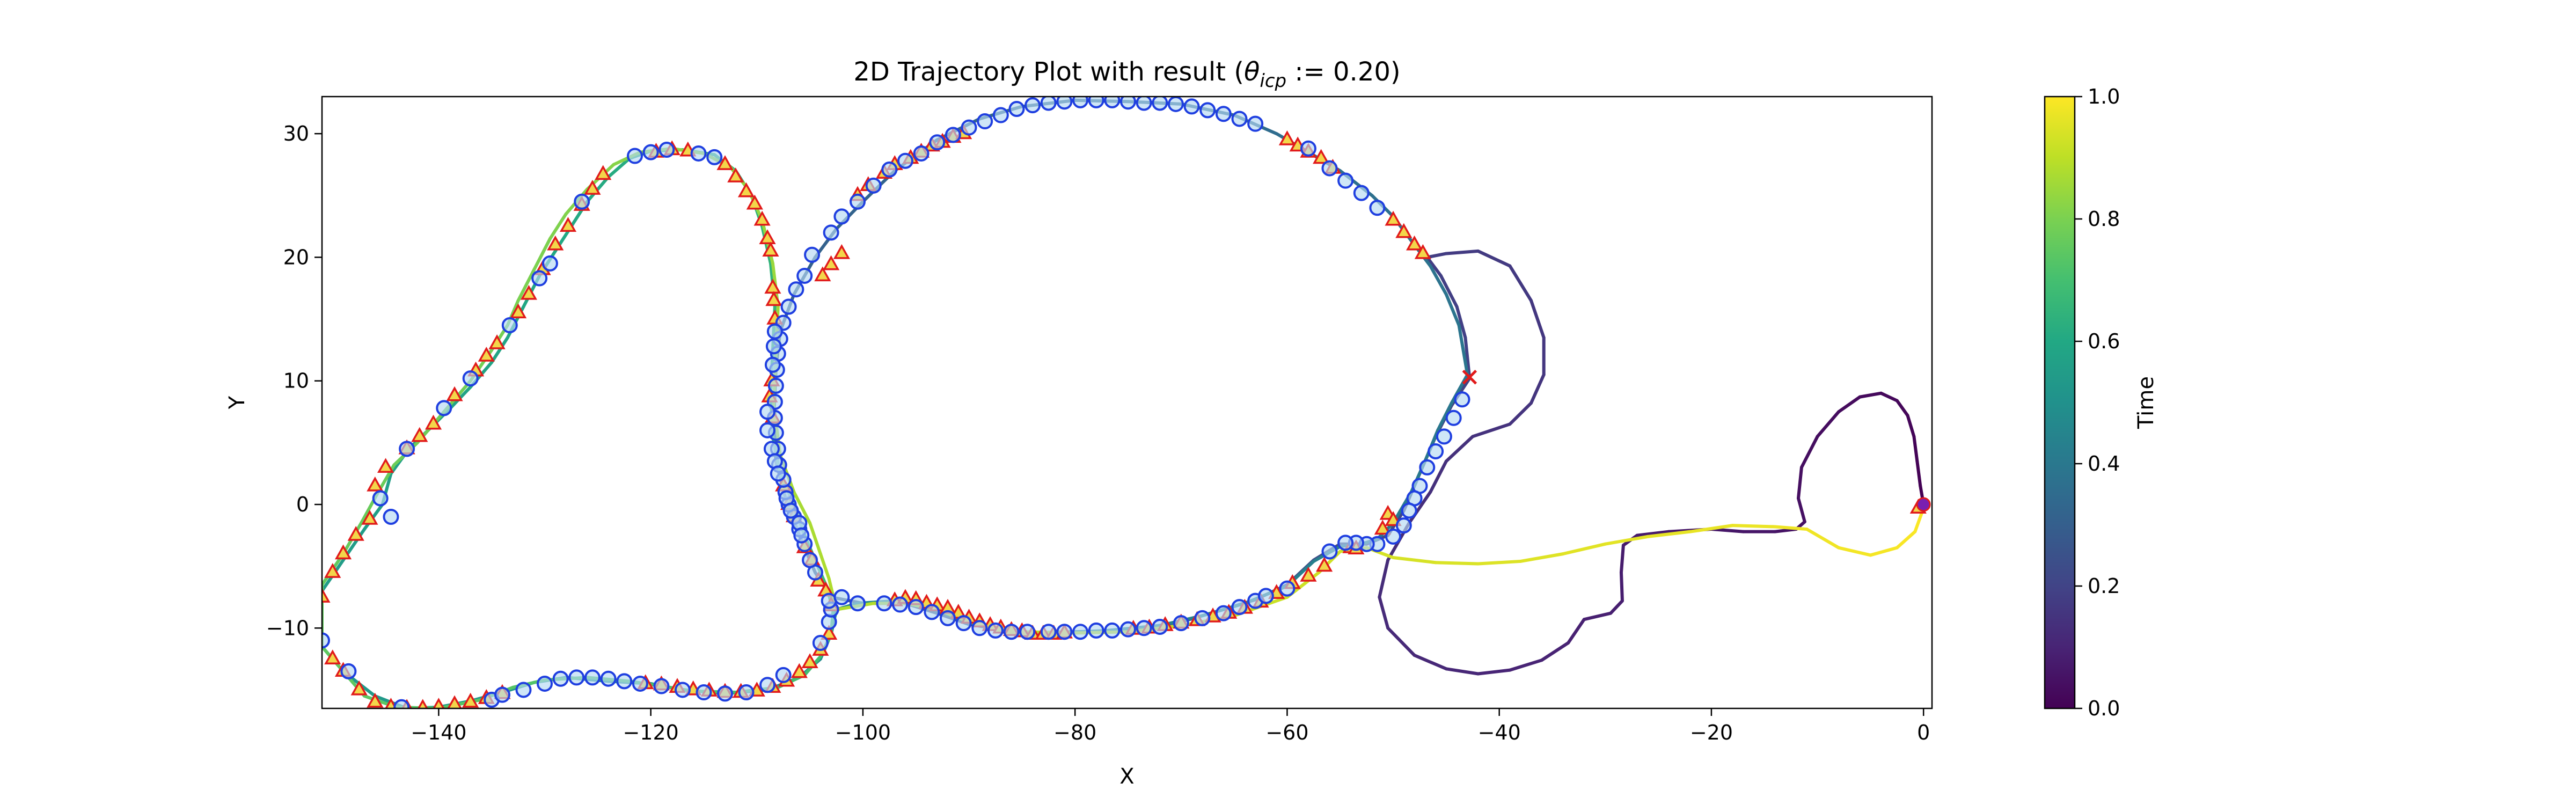  What do you see at coordinates (1469, 377) in the screenshot?
I see `end-x-marker` at bounding box center [1469, 377].